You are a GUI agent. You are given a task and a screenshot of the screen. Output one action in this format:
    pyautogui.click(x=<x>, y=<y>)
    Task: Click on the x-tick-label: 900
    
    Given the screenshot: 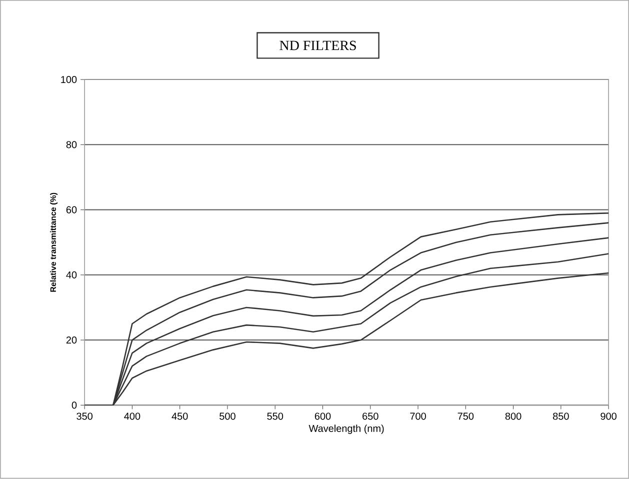 What is the action you would take?
    pyautogui.click(x=608, y=416)
    